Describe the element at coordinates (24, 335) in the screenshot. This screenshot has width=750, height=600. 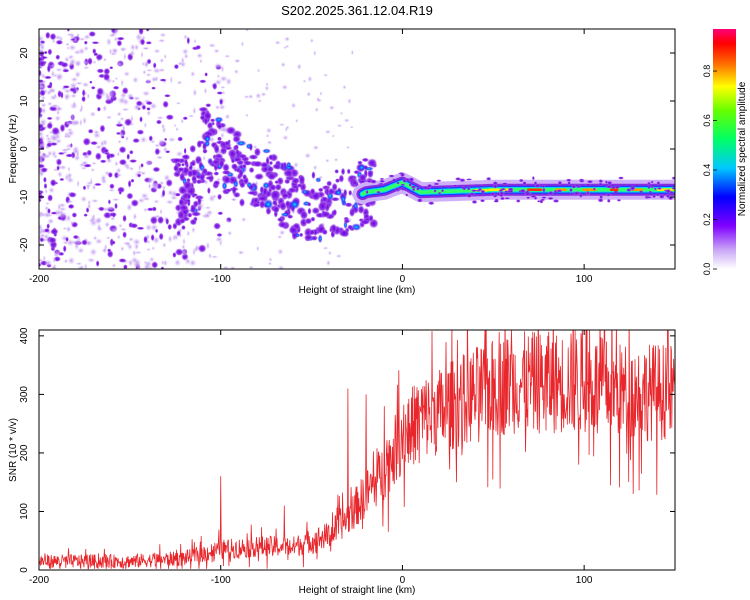
I see `y-tick-label: 400` at that location.